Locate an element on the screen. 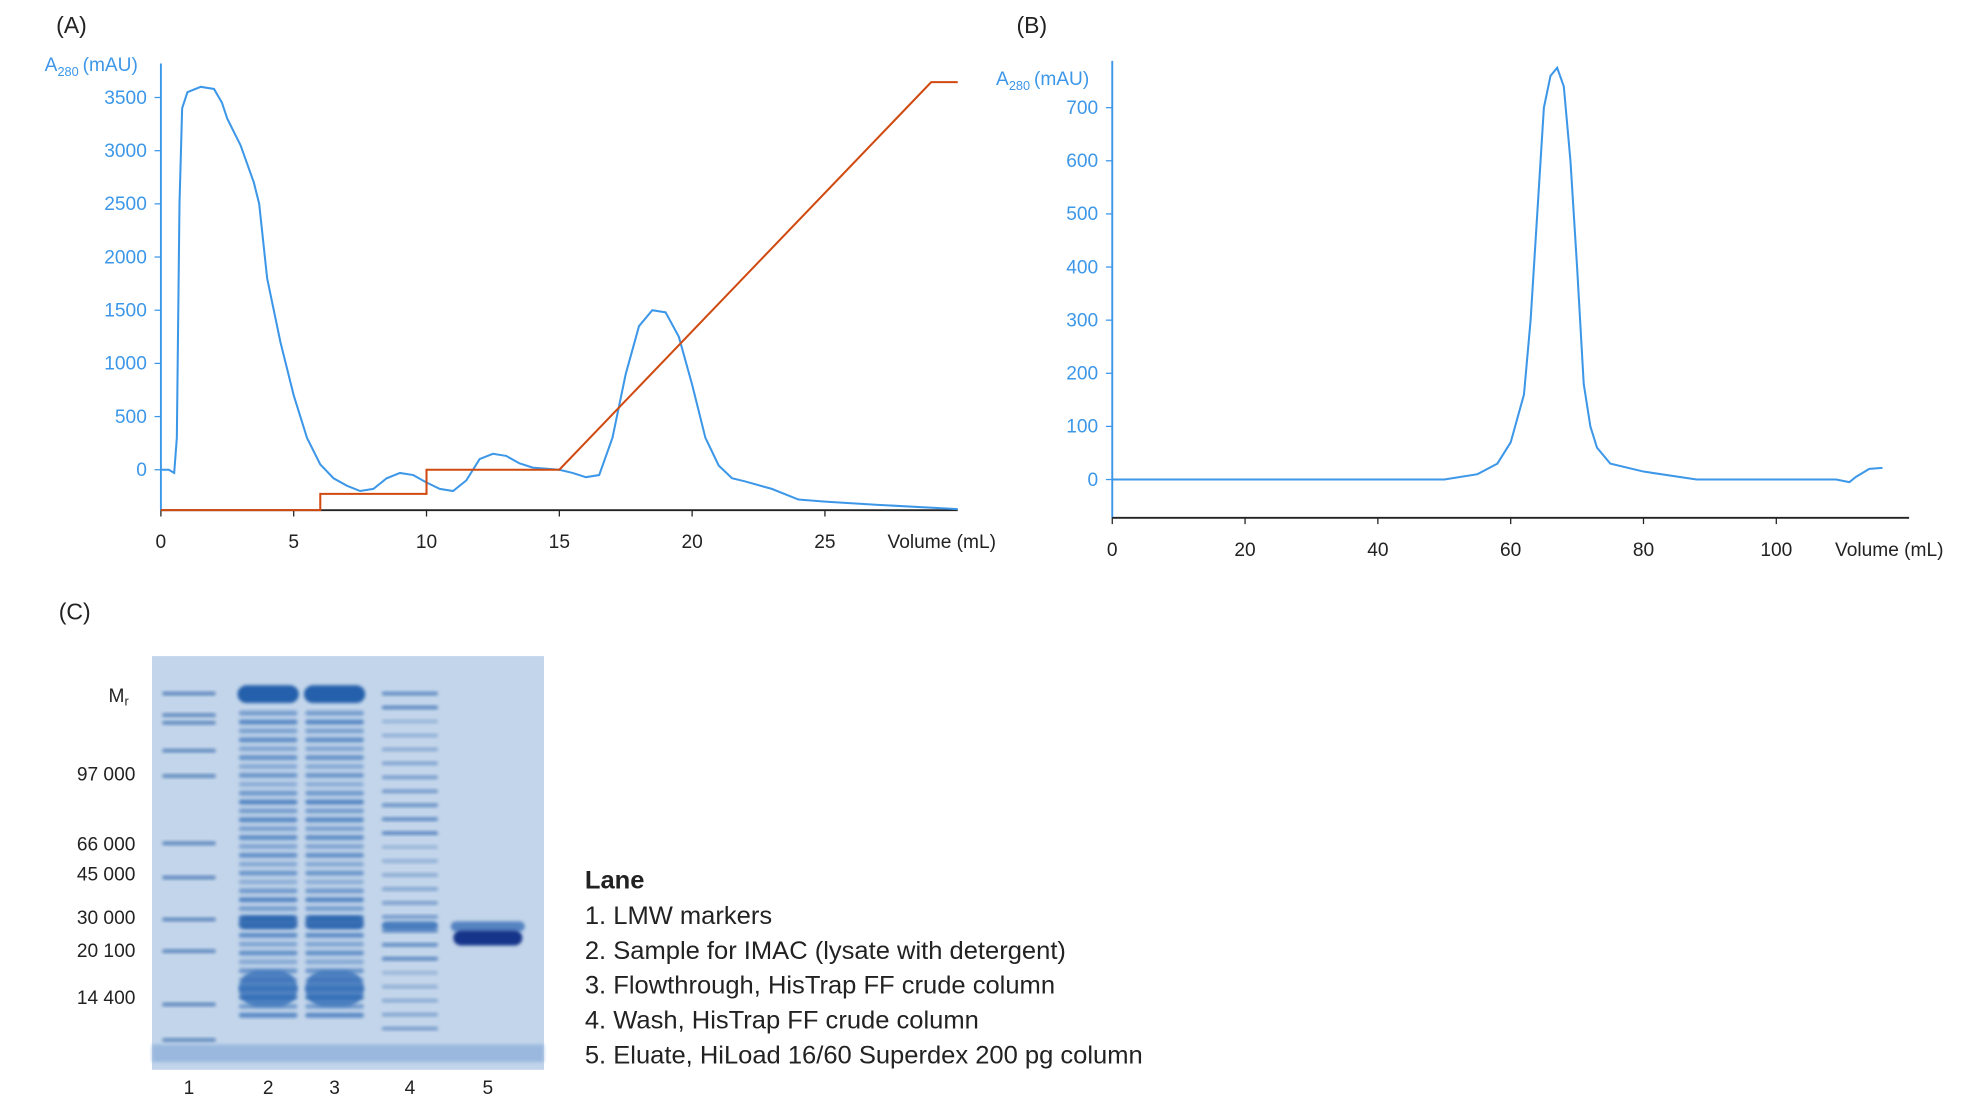 This screenshot has width=1987, height=1099. y-tick-label: 300 is located at coordinates (1082, 321).